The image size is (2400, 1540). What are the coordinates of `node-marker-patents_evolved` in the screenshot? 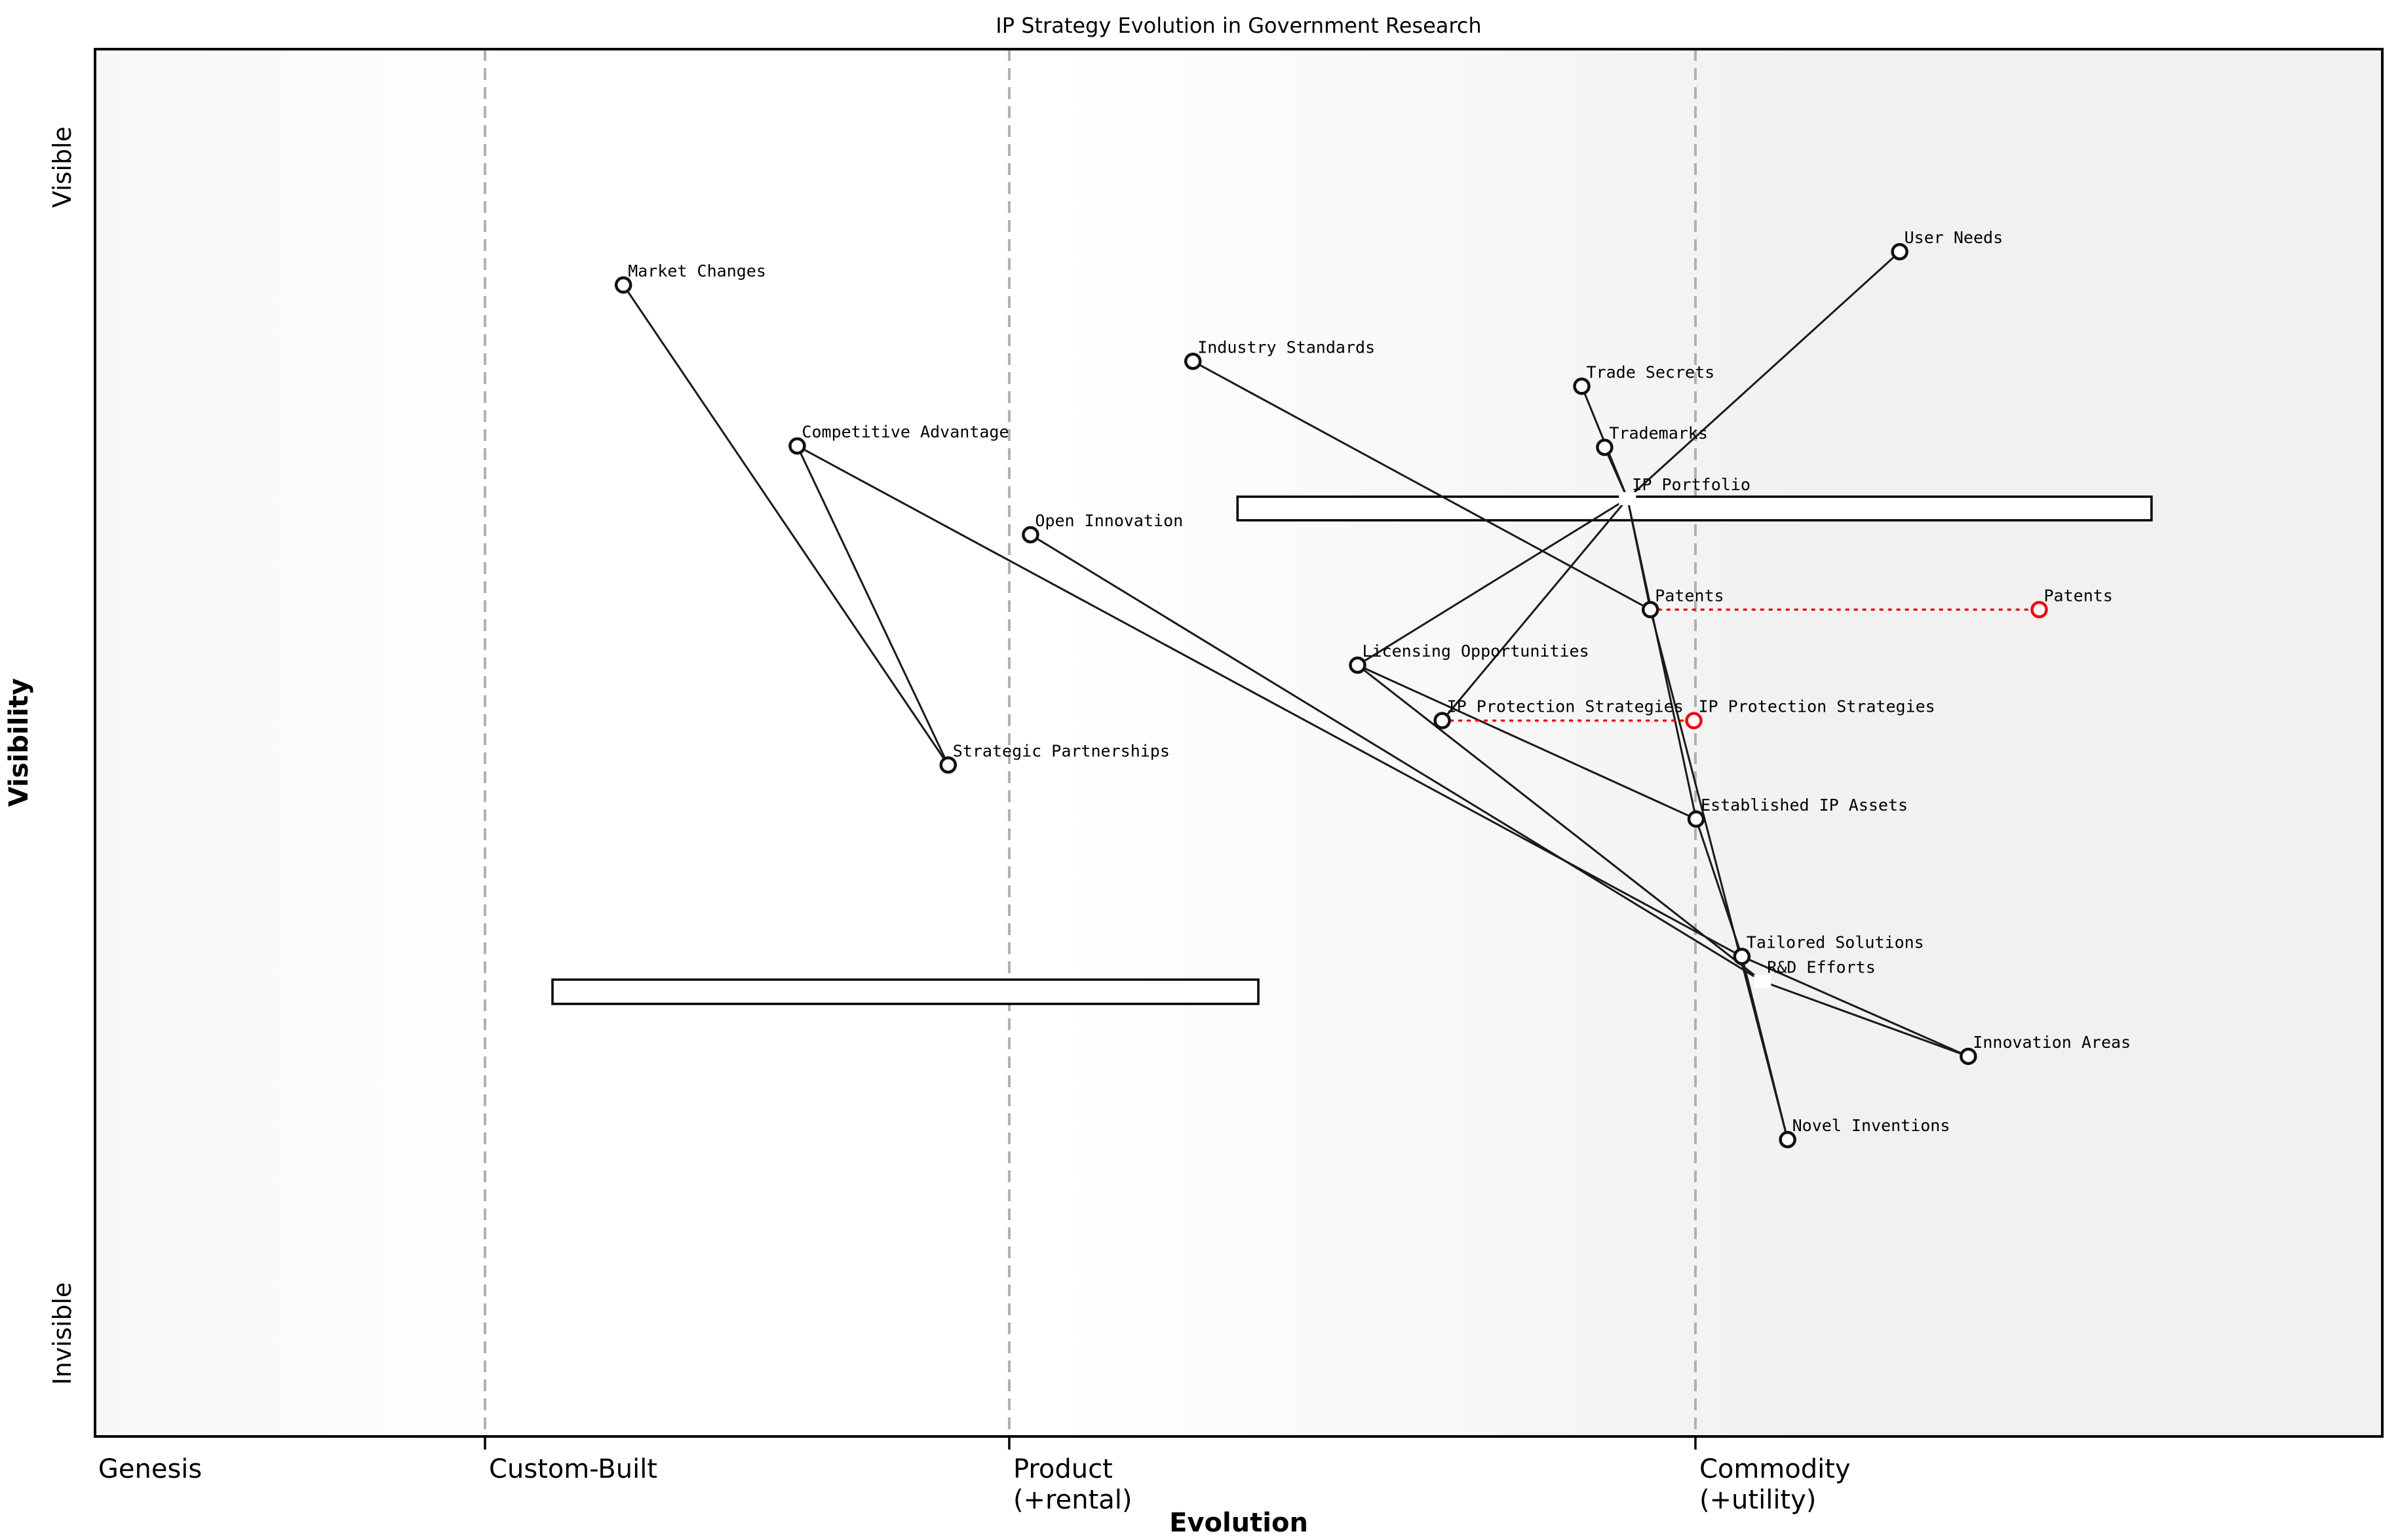 It's located at (2039, 610).